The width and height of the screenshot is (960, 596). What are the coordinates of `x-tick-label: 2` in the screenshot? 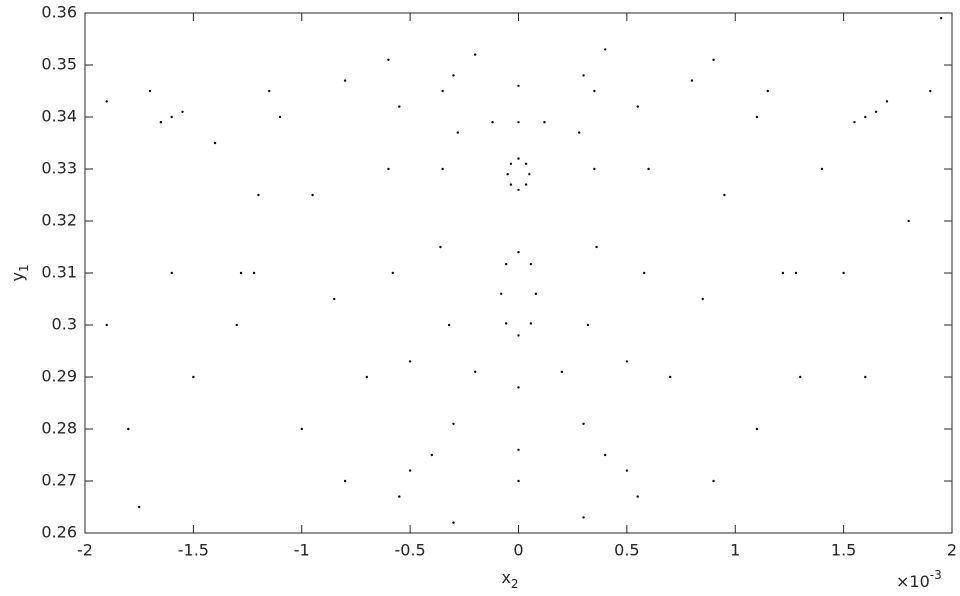 It's located at (952, 550).